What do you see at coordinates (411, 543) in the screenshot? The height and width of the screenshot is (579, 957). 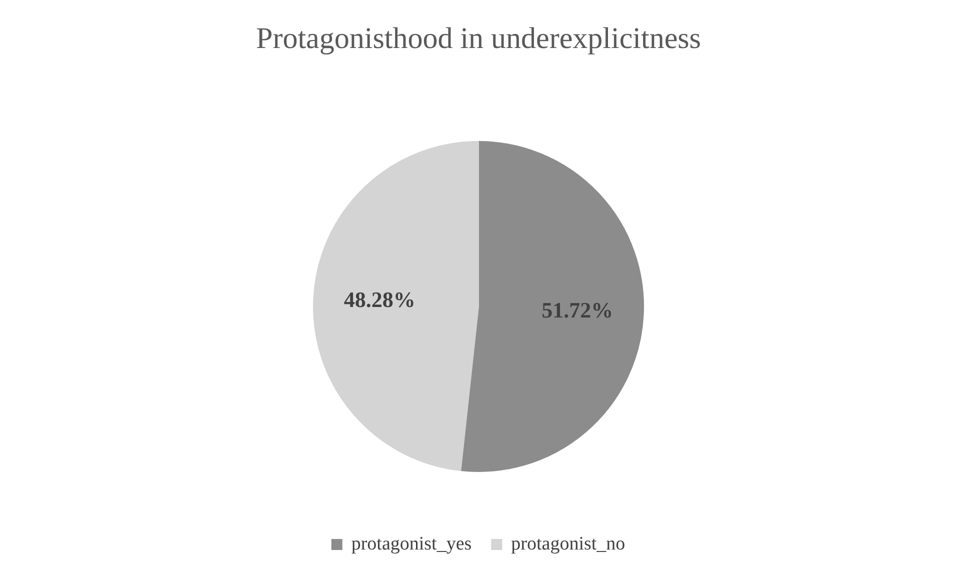 I see `legend-label: protagonist_yes` at bounding box center [411, 543].